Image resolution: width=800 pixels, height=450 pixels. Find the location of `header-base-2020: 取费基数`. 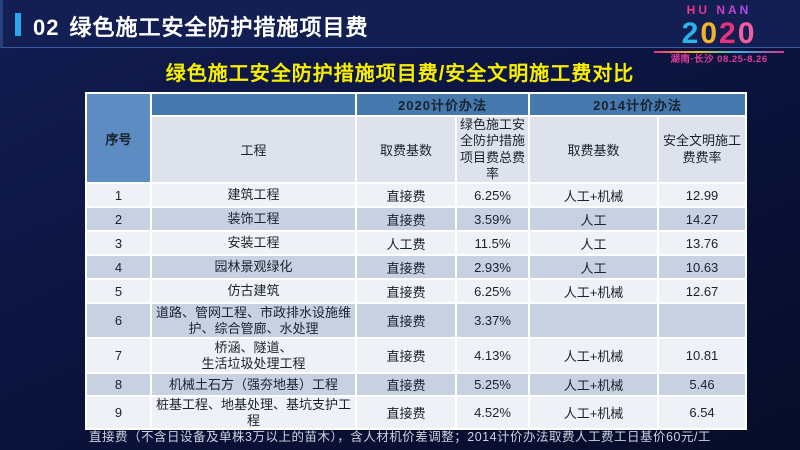

header-base-2020: 取费基数 is located at coordinates (406, 149).